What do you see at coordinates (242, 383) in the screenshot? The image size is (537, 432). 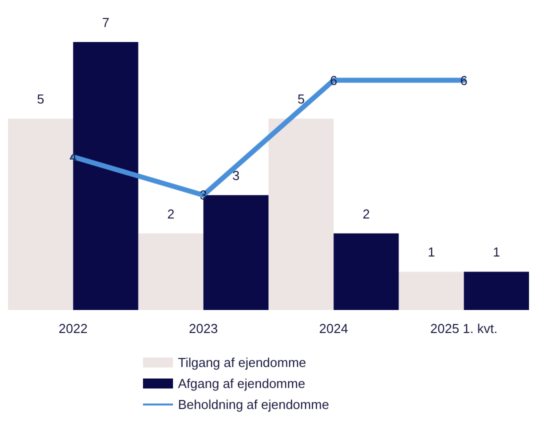 I see `legend-label: Afgang af ejendomme` at bounding box center [242, 383].